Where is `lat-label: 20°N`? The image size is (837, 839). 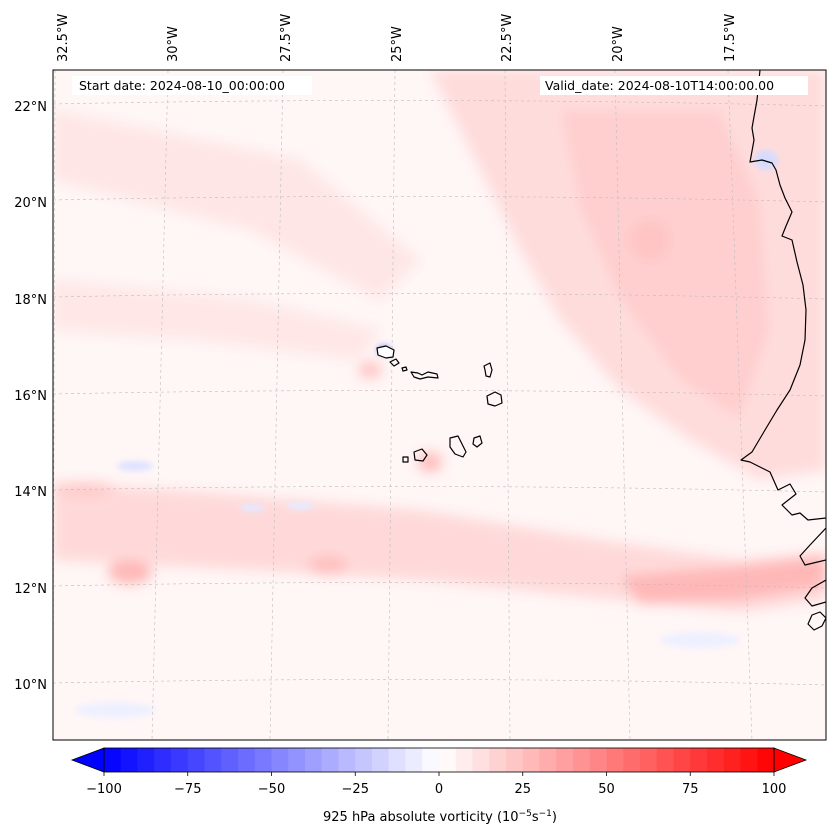 lat-label: 20°N is located at coordinates (30, 203).